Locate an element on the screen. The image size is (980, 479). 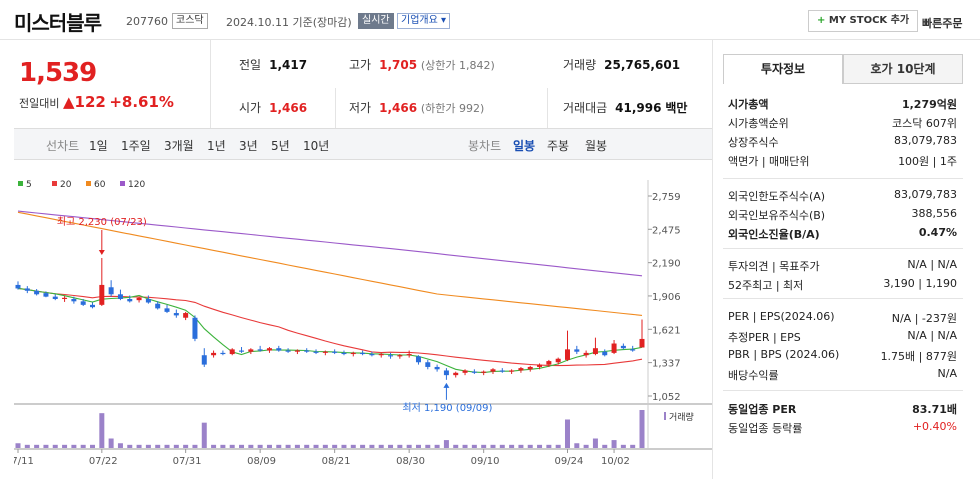
period-tab-10y: 10년 is located at coordinates (316, 146).